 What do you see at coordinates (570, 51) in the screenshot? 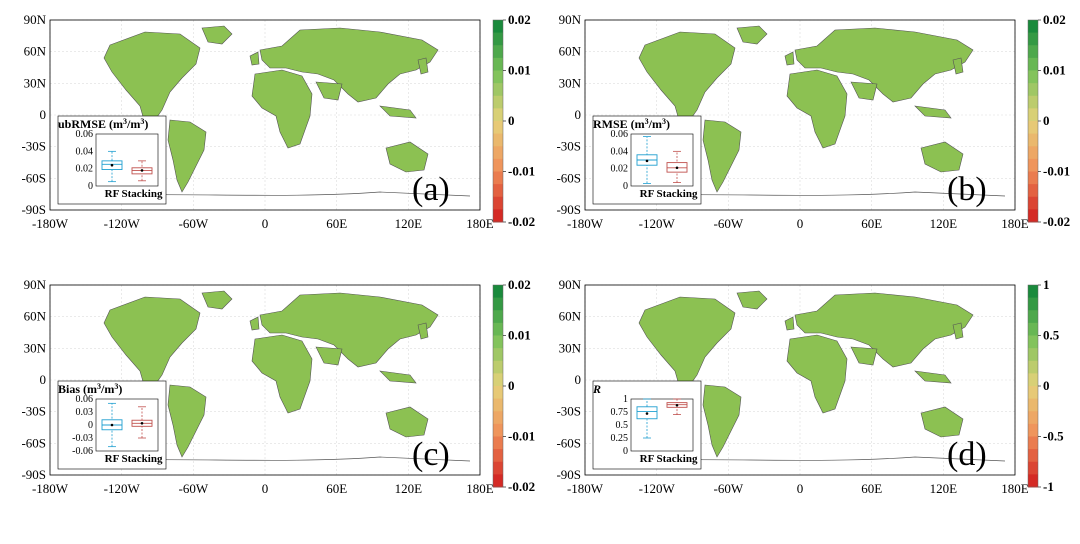
I see `lat-tick-label: 60N` at bounding box center [570, 51].